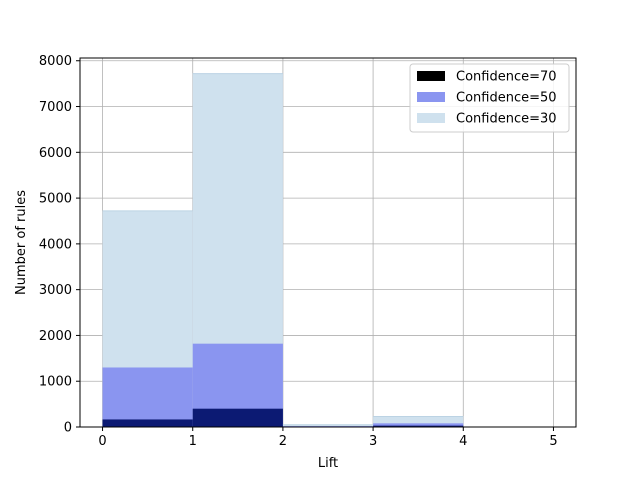 This screenshot has height=480, width=640. I want to click on y-axis-title: Number of rules, so click(21, 242).